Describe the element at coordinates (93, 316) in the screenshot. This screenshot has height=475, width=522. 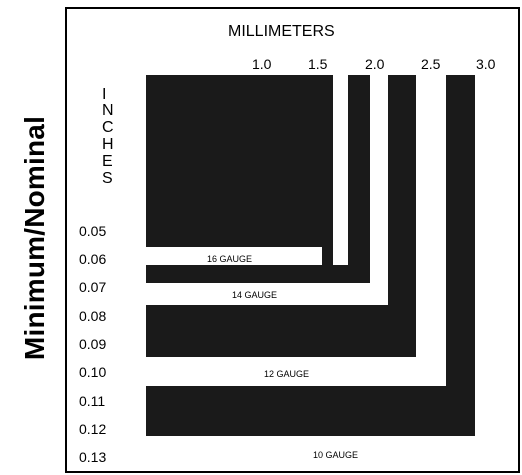
I see `inch-tick-0-08: 0.08` at that location.